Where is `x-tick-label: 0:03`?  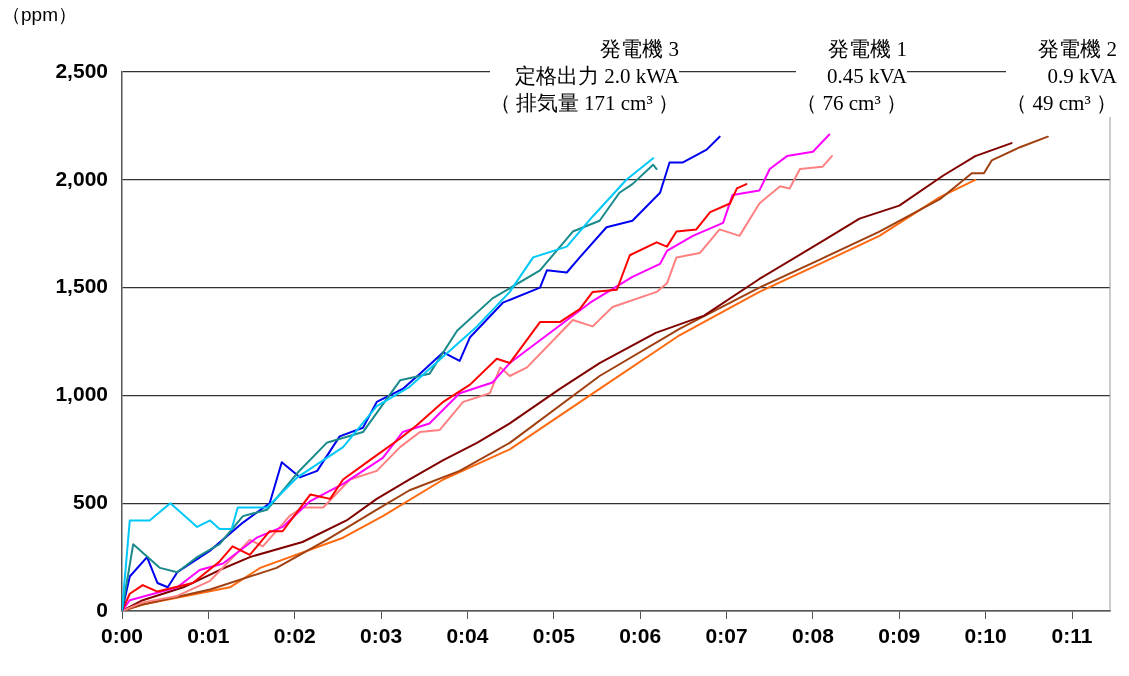 x-tick-label: 0:03 is located at coordinates (381, 636).